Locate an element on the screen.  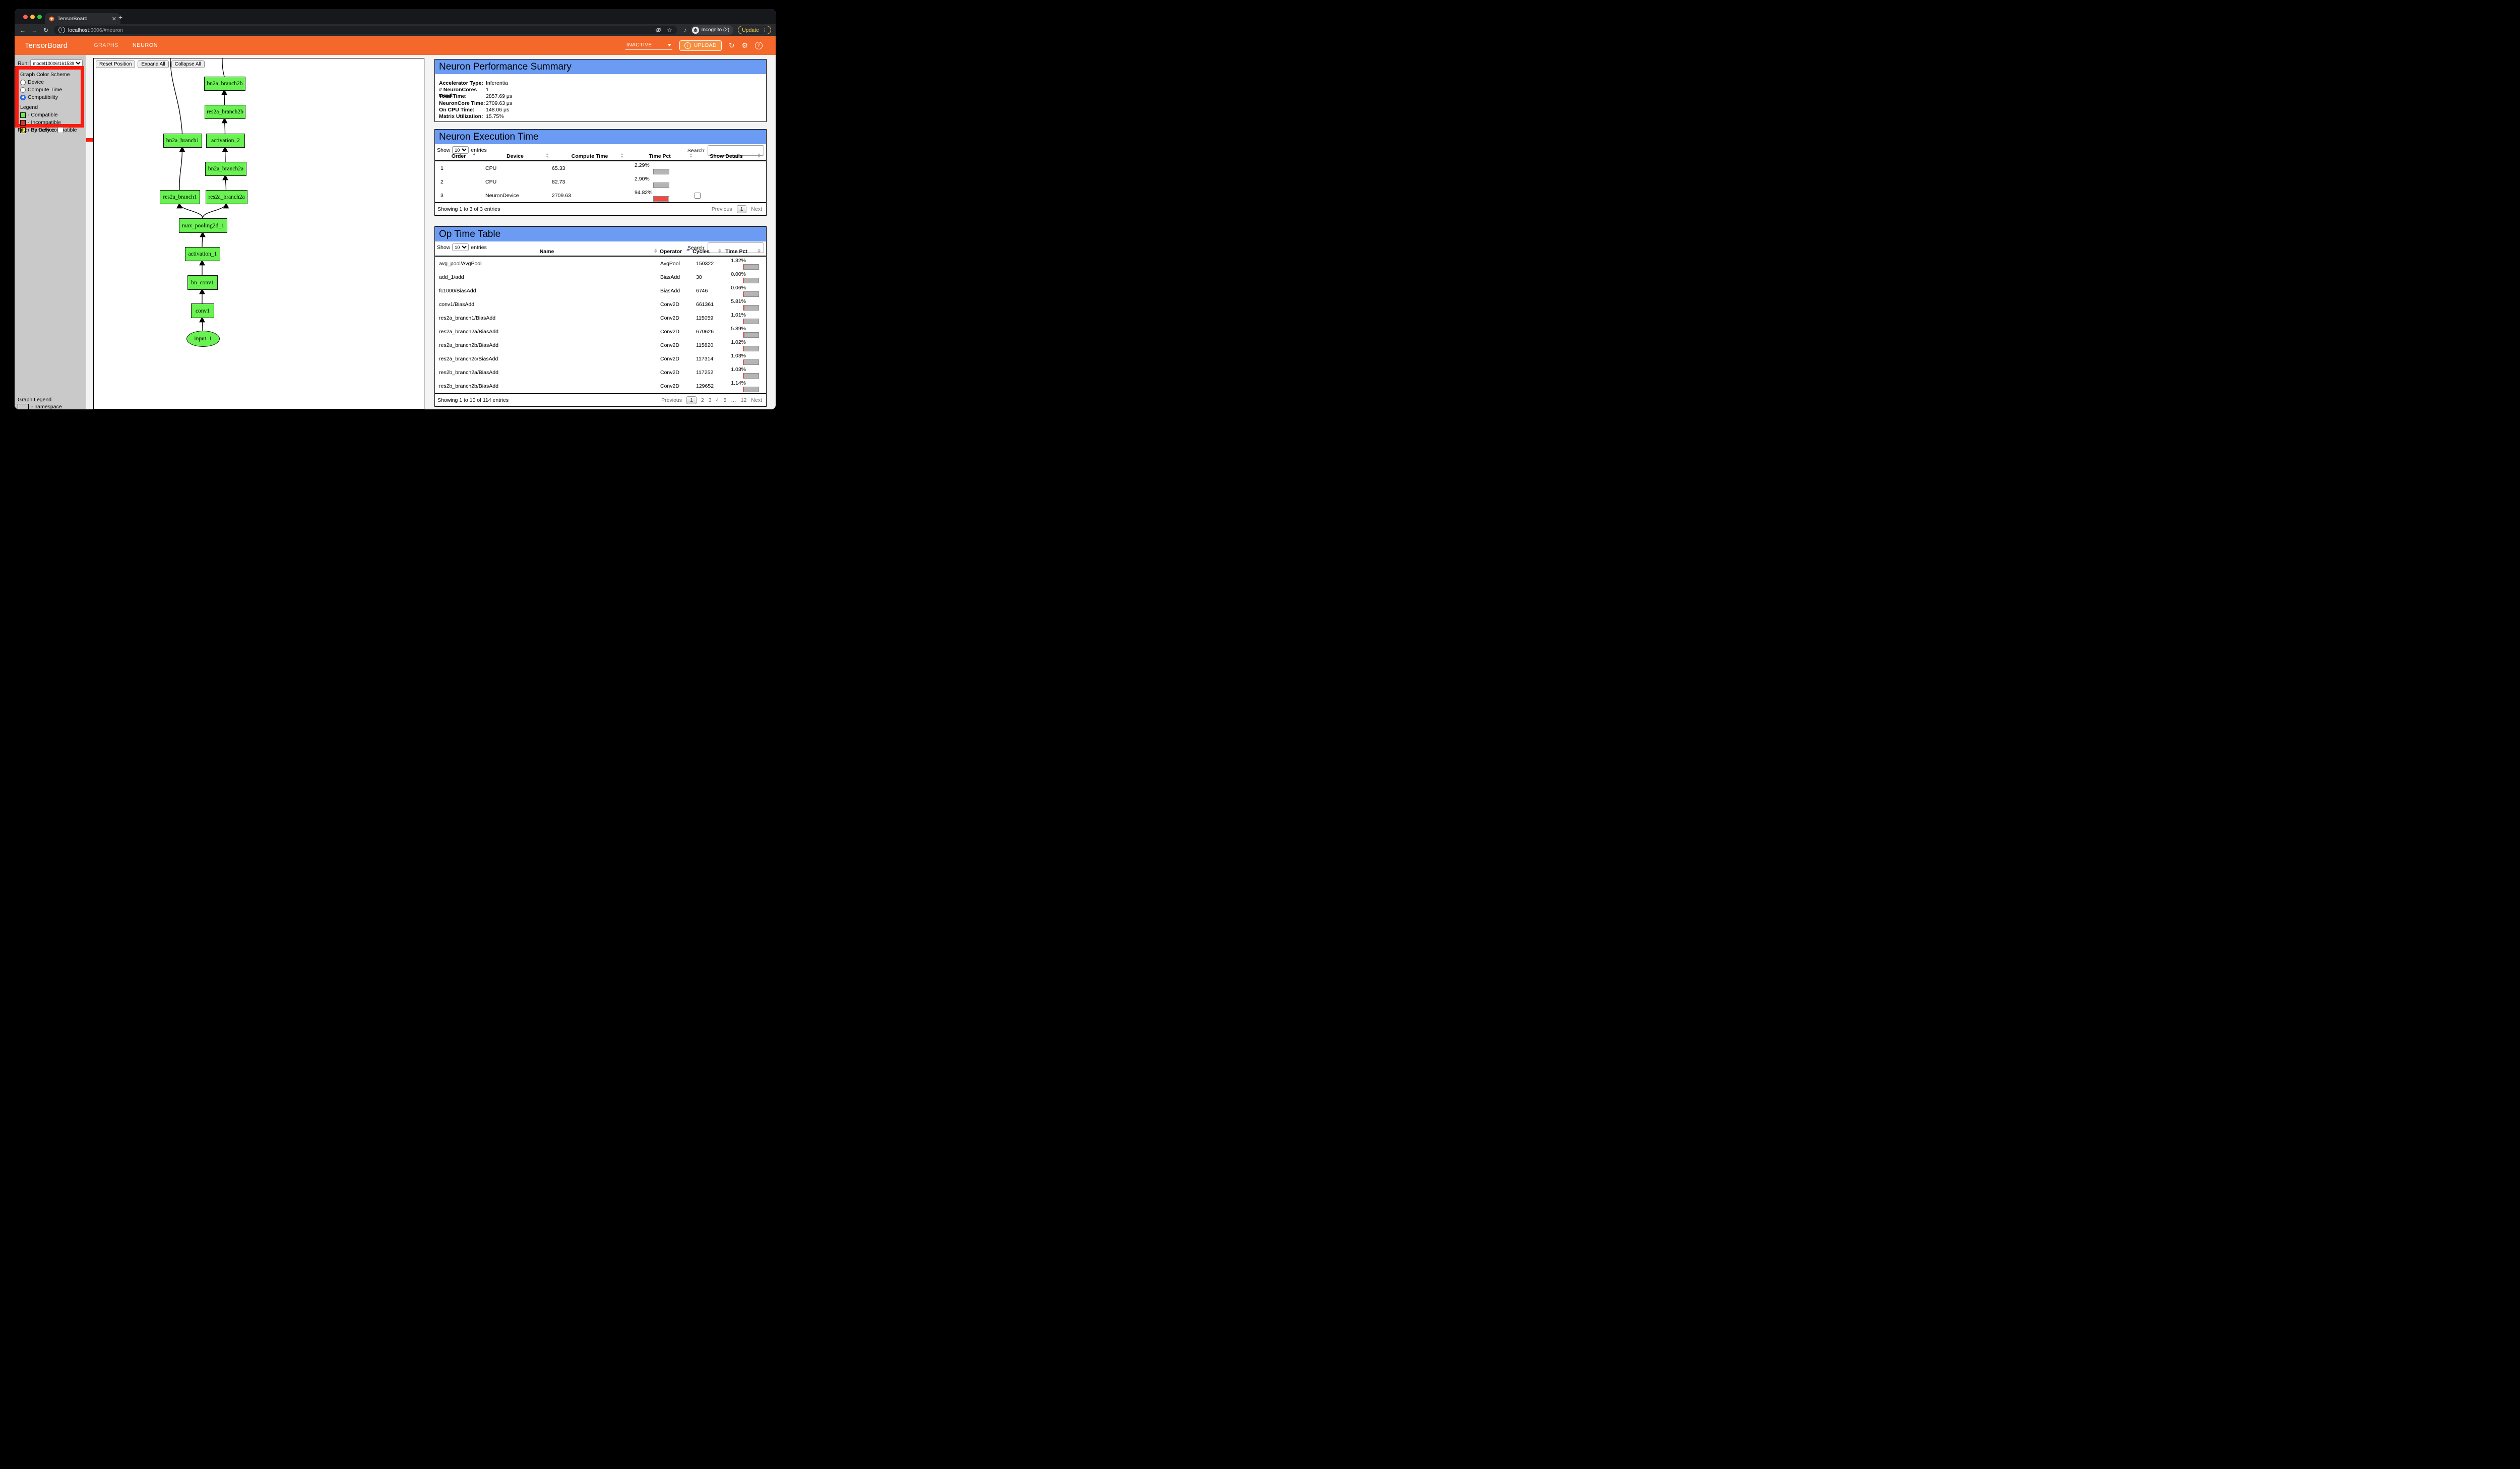
exec-search-input is located at coordinates (736, 150).